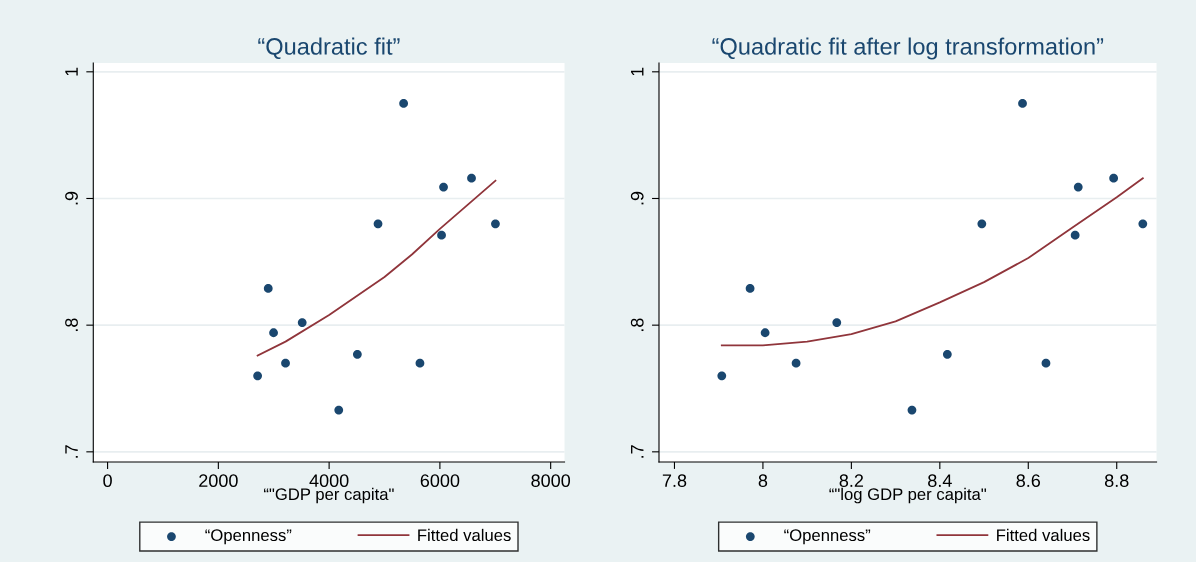  I want to click on x-tick-label: 6000, so click(440, 481).